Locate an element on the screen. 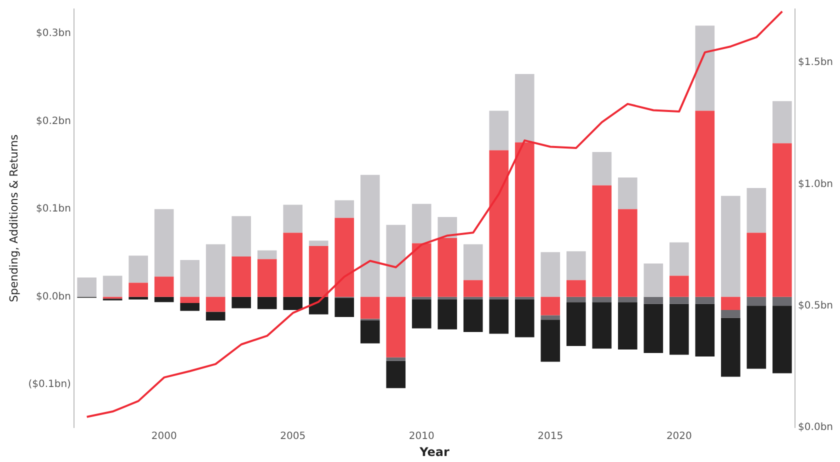  x-tick-label: 2000 is located at coordinates (164, 436).